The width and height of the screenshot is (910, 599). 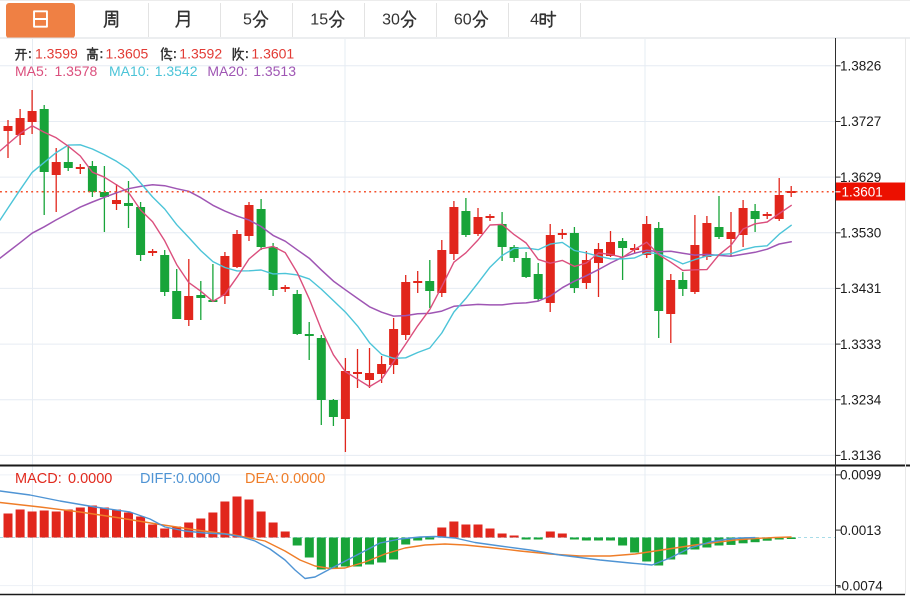 What do you see at coordinates (860, 455) in the screenshot?
I see `svg-text: 1.3136` at bounding box center [860, 455].